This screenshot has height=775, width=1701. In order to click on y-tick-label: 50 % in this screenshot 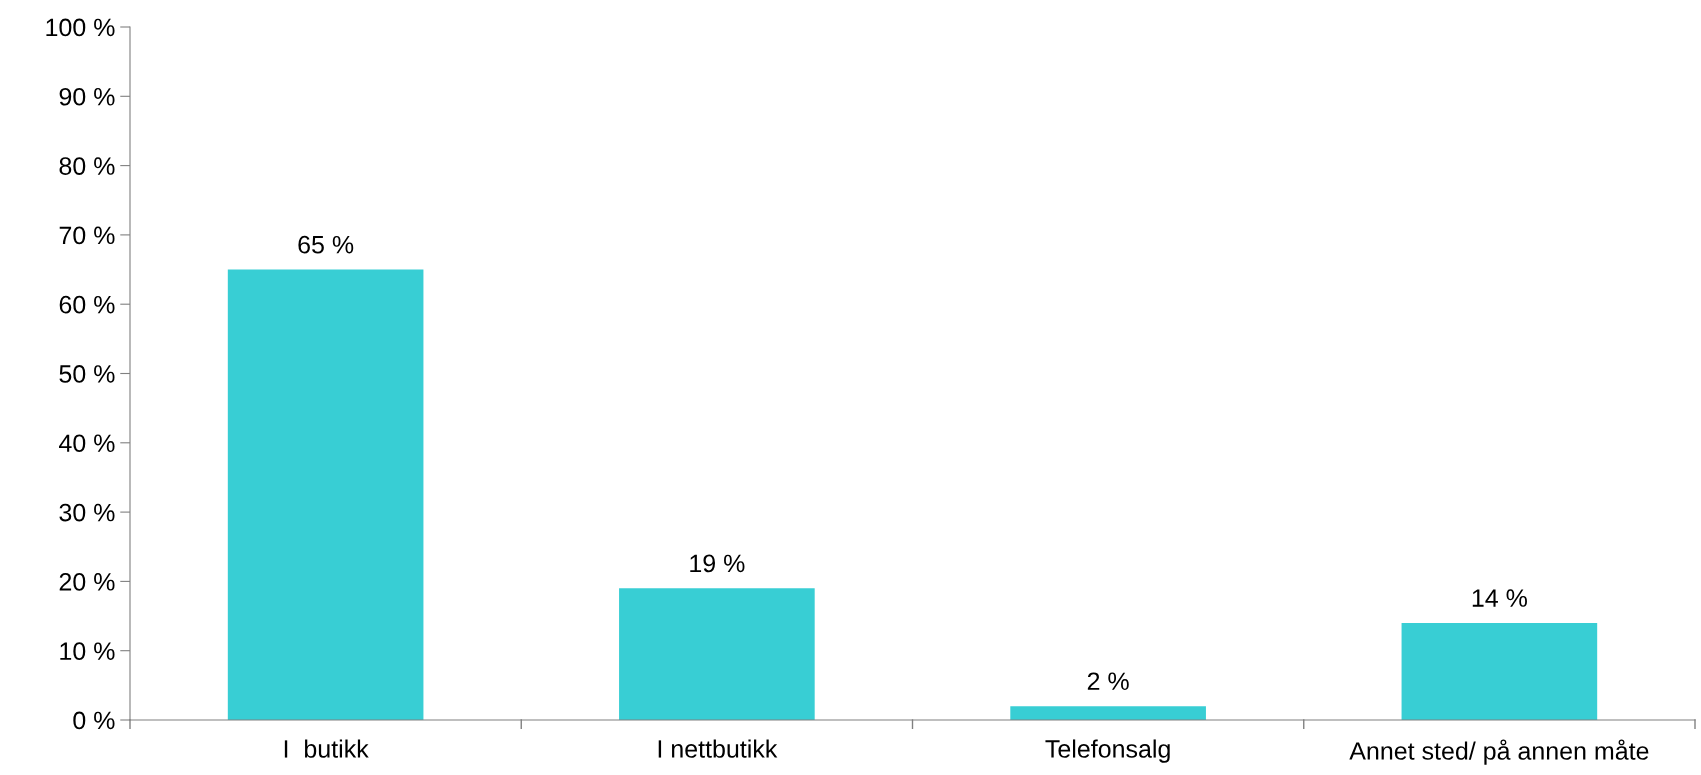, I will do `click(87, 374)`.